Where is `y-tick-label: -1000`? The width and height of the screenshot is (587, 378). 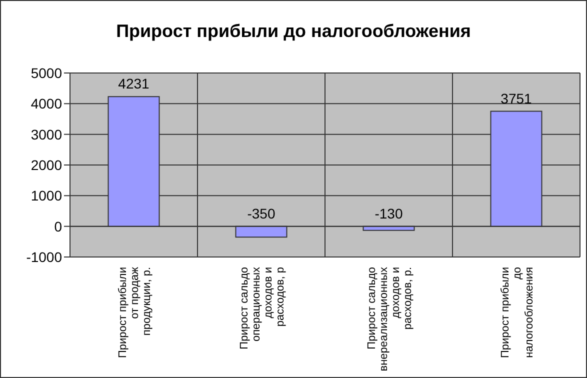 y-tick-label: -1000 is located at coordinates (44, 256).